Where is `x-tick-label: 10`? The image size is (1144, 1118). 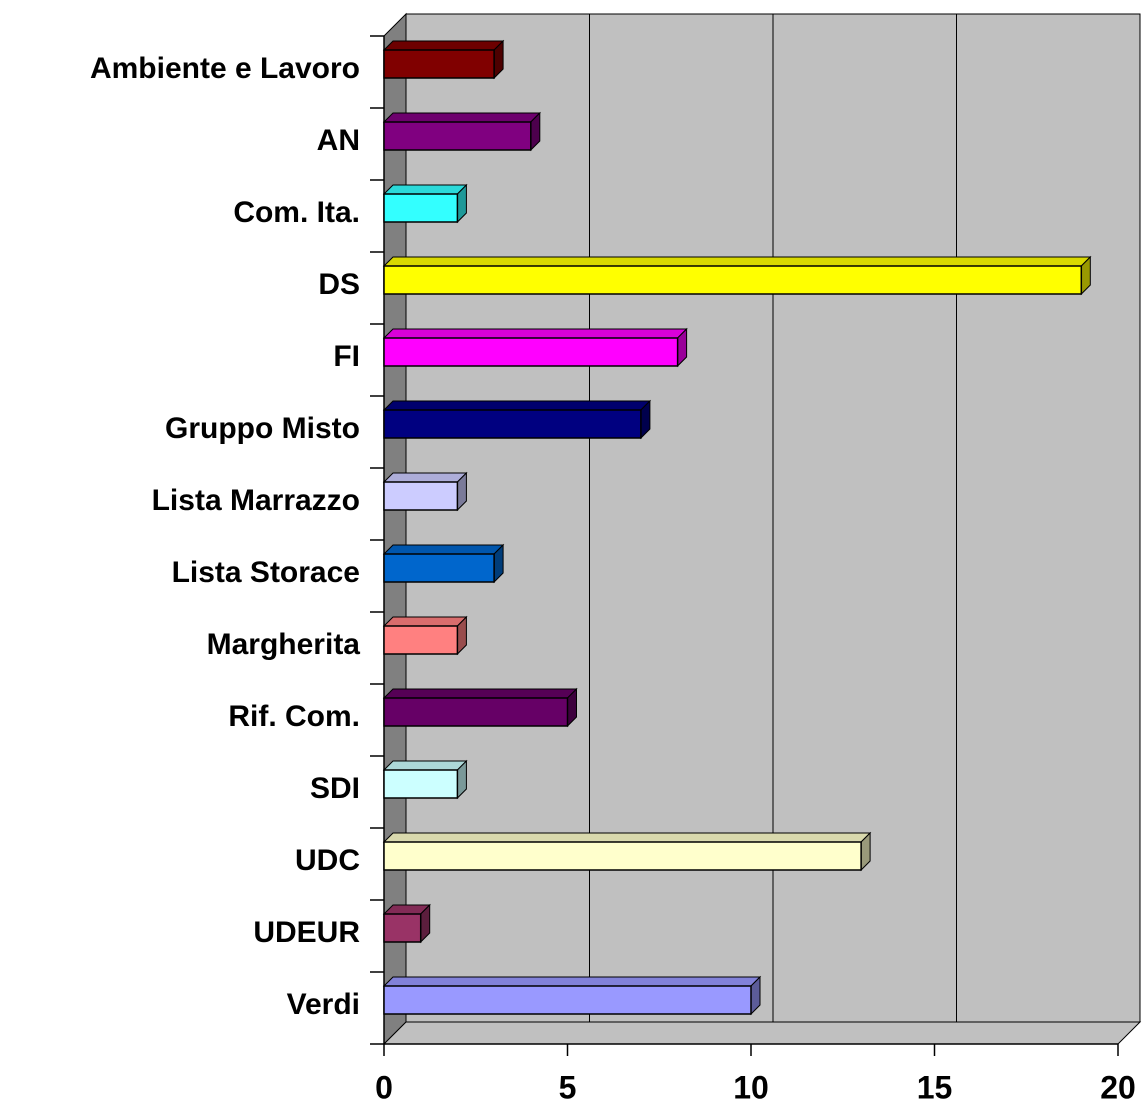
x-tick-label: 10 is located at coordinates (751, 1087).